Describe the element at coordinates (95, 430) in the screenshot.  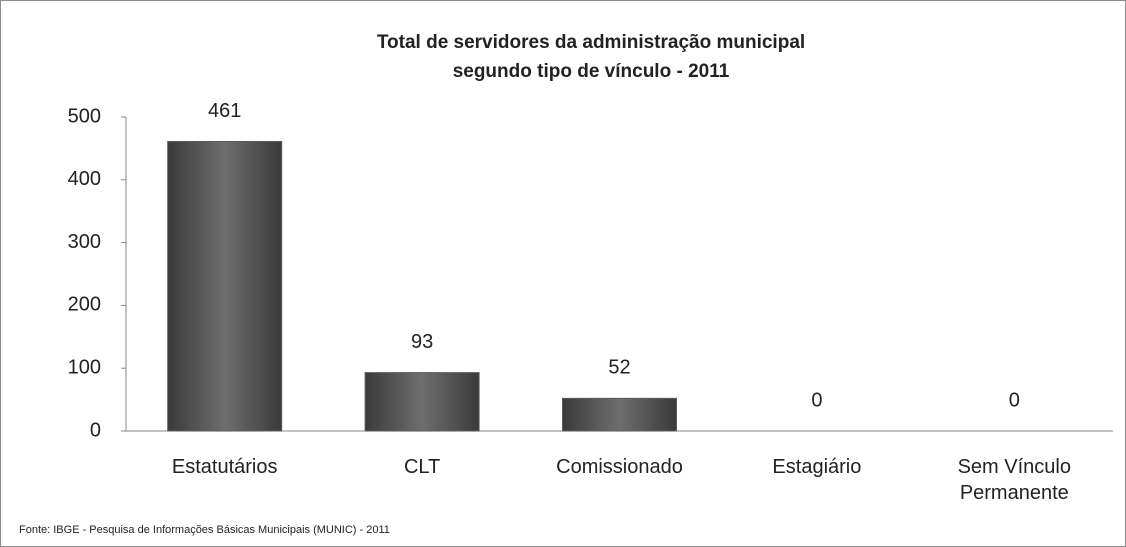
I see `y-tick-label: 0` at that location.